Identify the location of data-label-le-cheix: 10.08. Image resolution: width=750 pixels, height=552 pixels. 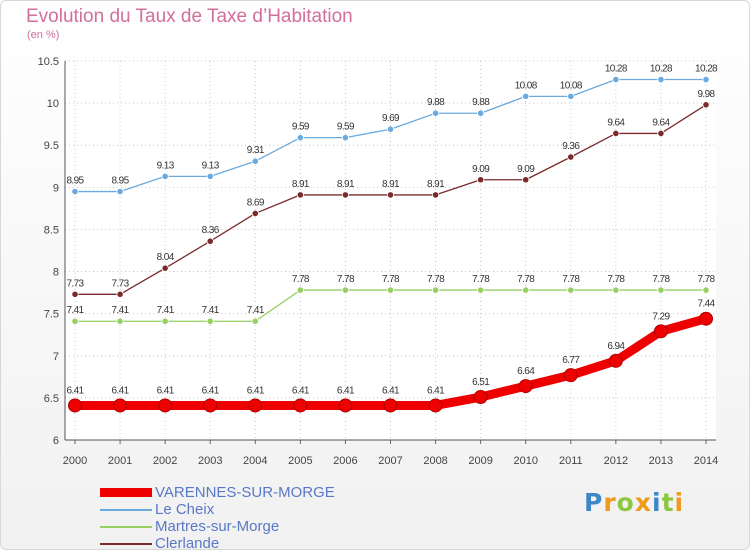
(571, 85).